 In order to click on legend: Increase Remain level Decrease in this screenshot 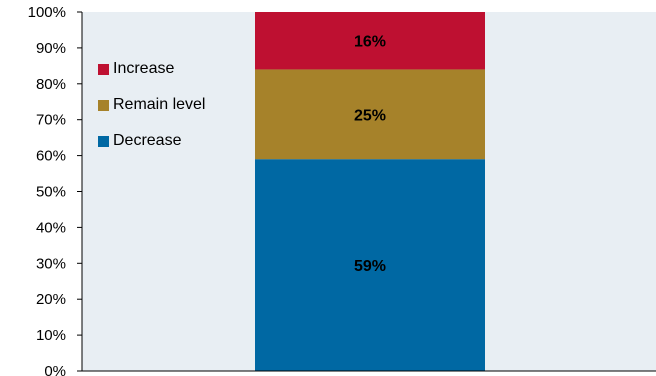, I will do `click(151, 114)`.